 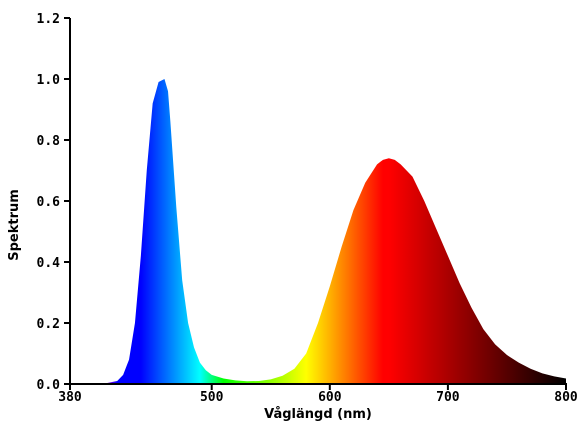 What do you see at coordinates (448, 397) in the screenshot?
I see `x-tick-label: 700` at bounding box center [448, 397].